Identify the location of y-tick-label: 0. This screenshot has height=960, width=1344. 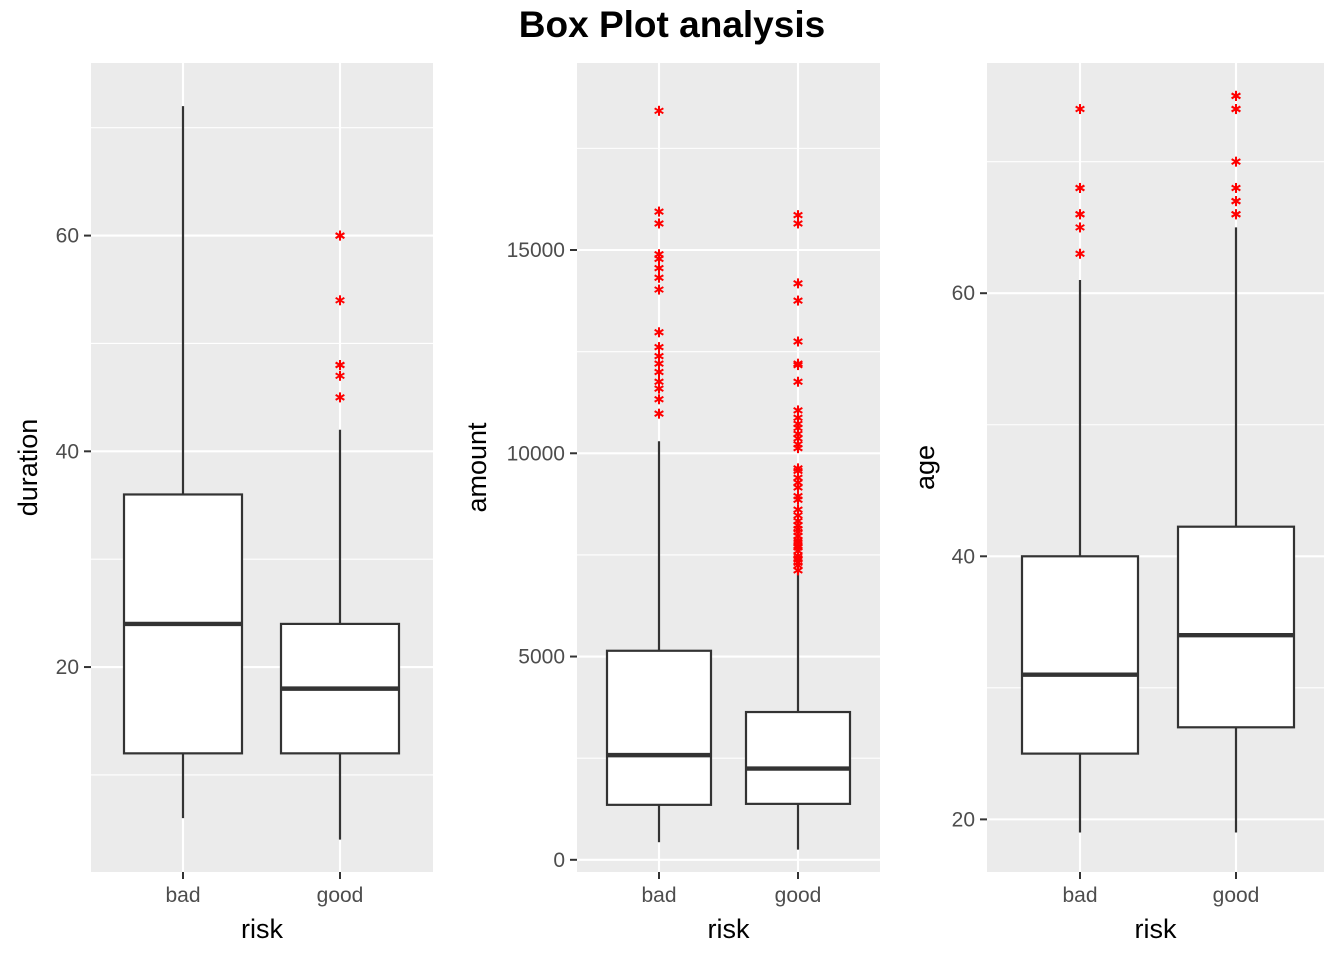
(559, 860).